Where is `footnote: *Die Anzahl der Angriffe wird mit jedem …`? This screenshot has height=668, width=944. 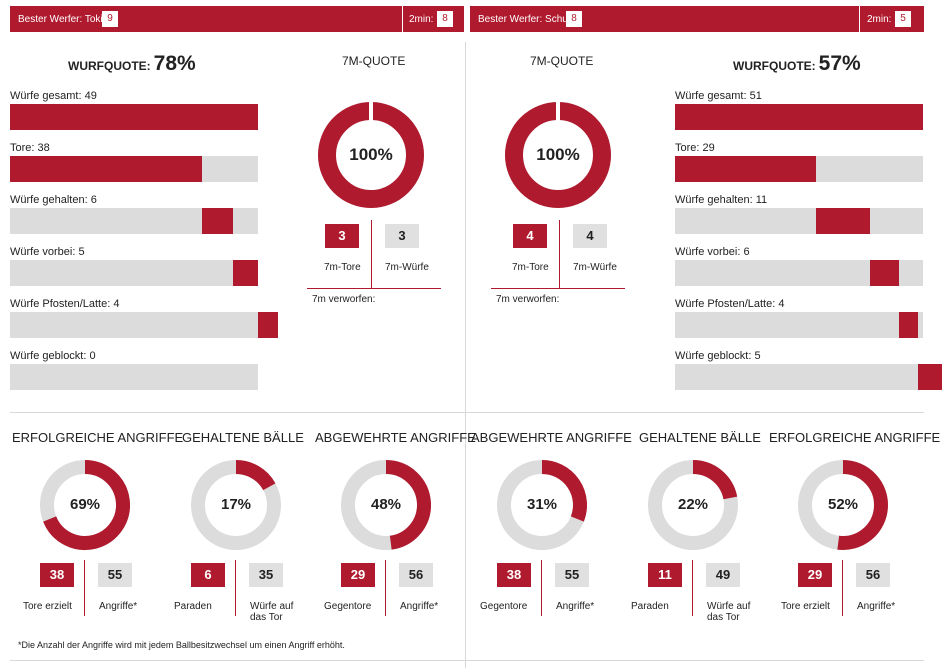
footnote: *Die Anzahl der Angriffe wird mit jedem … is located at coordinates (181, 645).